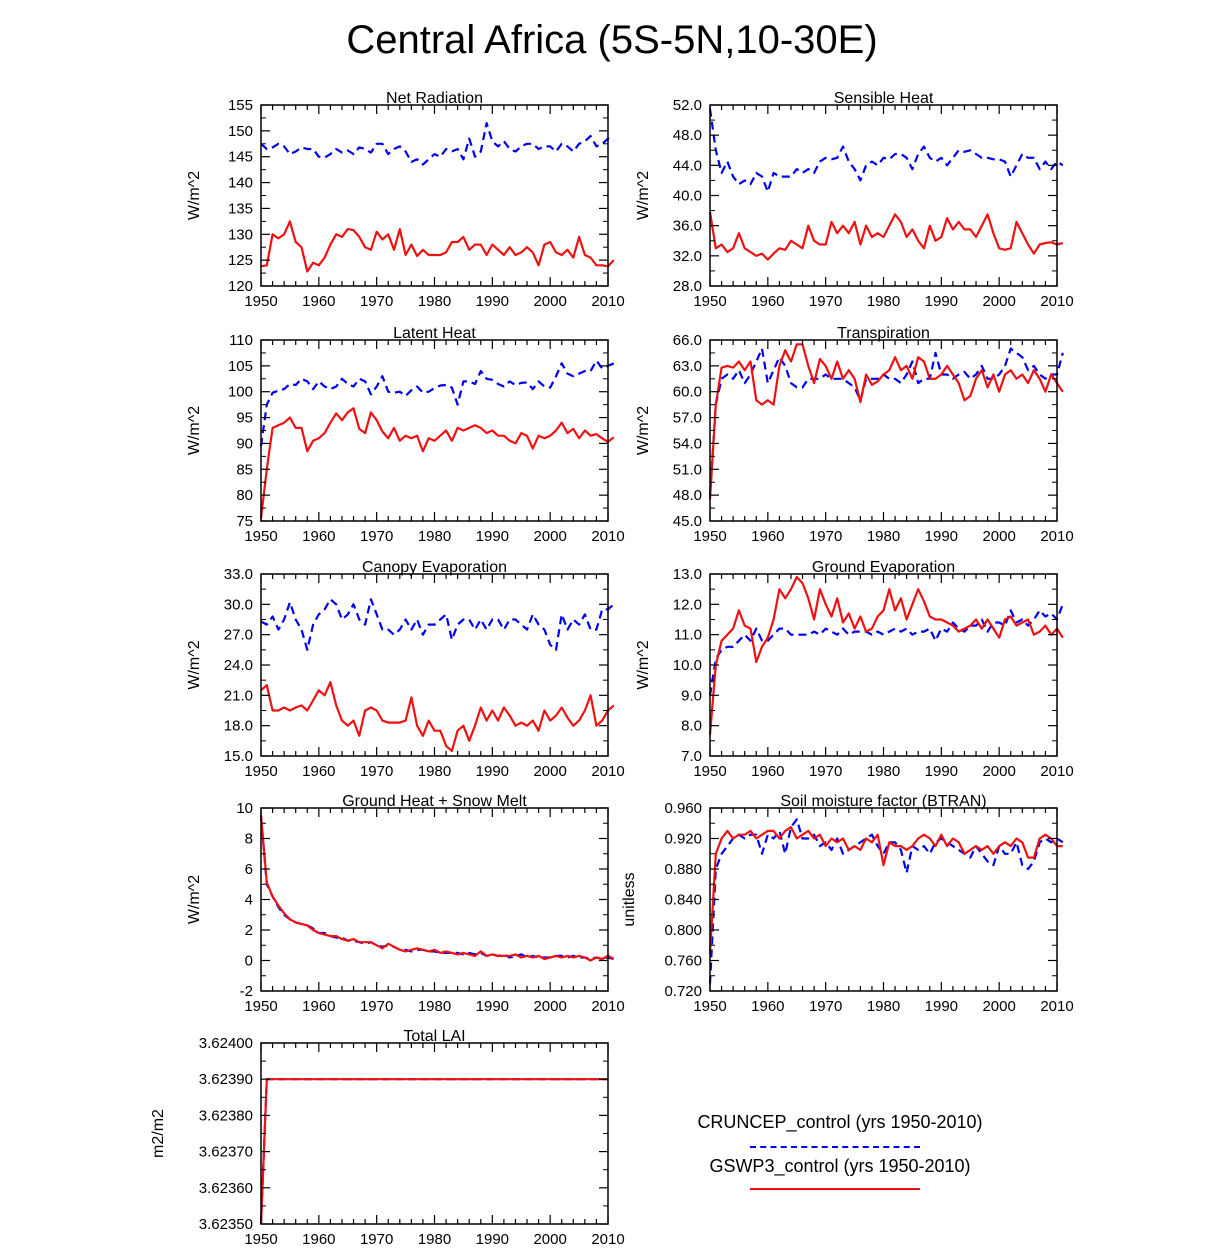 Image resolution: width=1224 pixels, height=1259 pixels. Describe the element at coordinates (691, 726) in the screenshot. I see `y-tick-label: 8.0` at that location.